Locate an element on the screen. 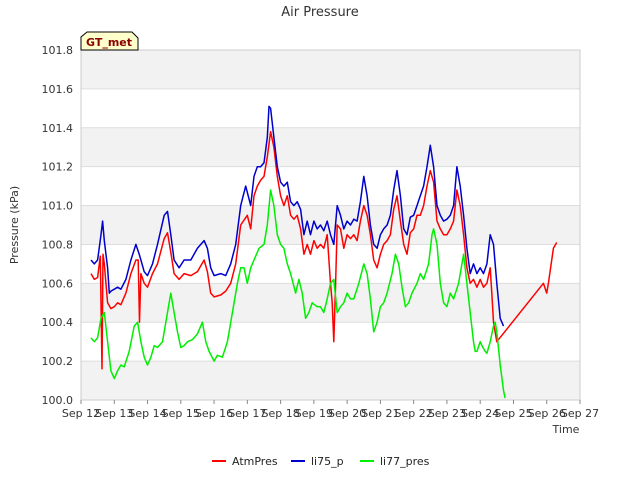  x-tick-label: Sep 13 is located at coordinates (114, 413).